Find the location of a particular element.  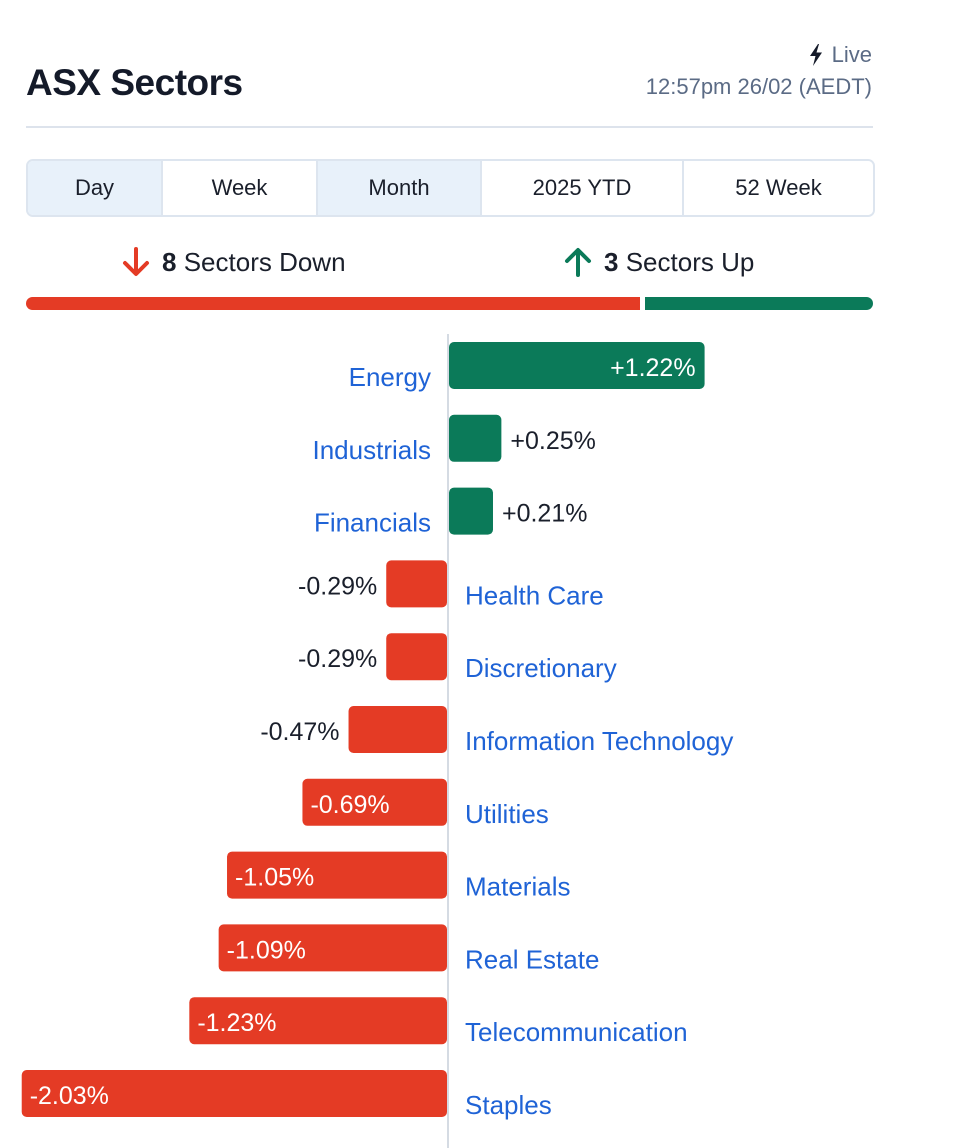

bar-industrials is located at coordinates (475, 438).